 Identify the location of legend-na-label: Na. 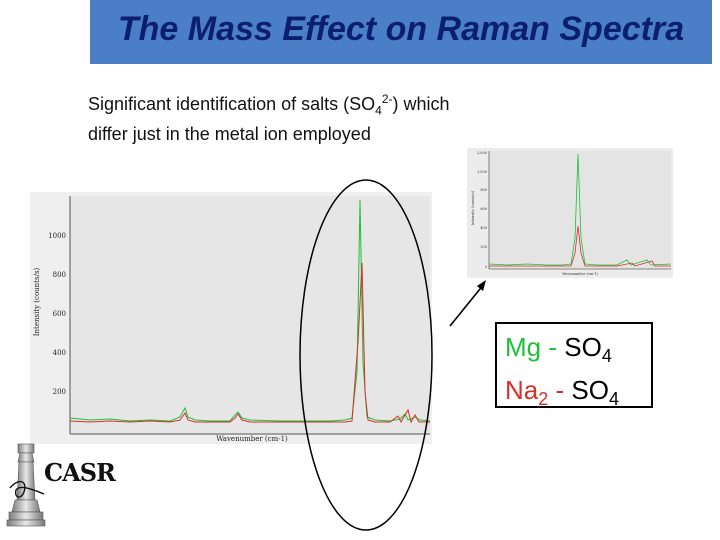
(522, 390).